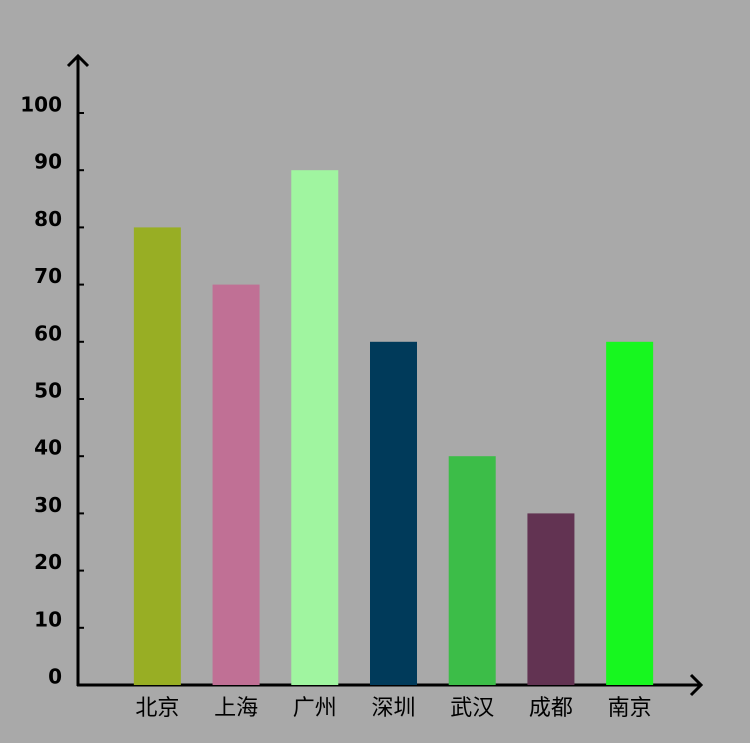 The width and height of the screenshot is (750, 743). What do you see at coordinates (236, 708) in the screenshot?
I see `x-tick-label: 上海` at bounding box center [236, 708].